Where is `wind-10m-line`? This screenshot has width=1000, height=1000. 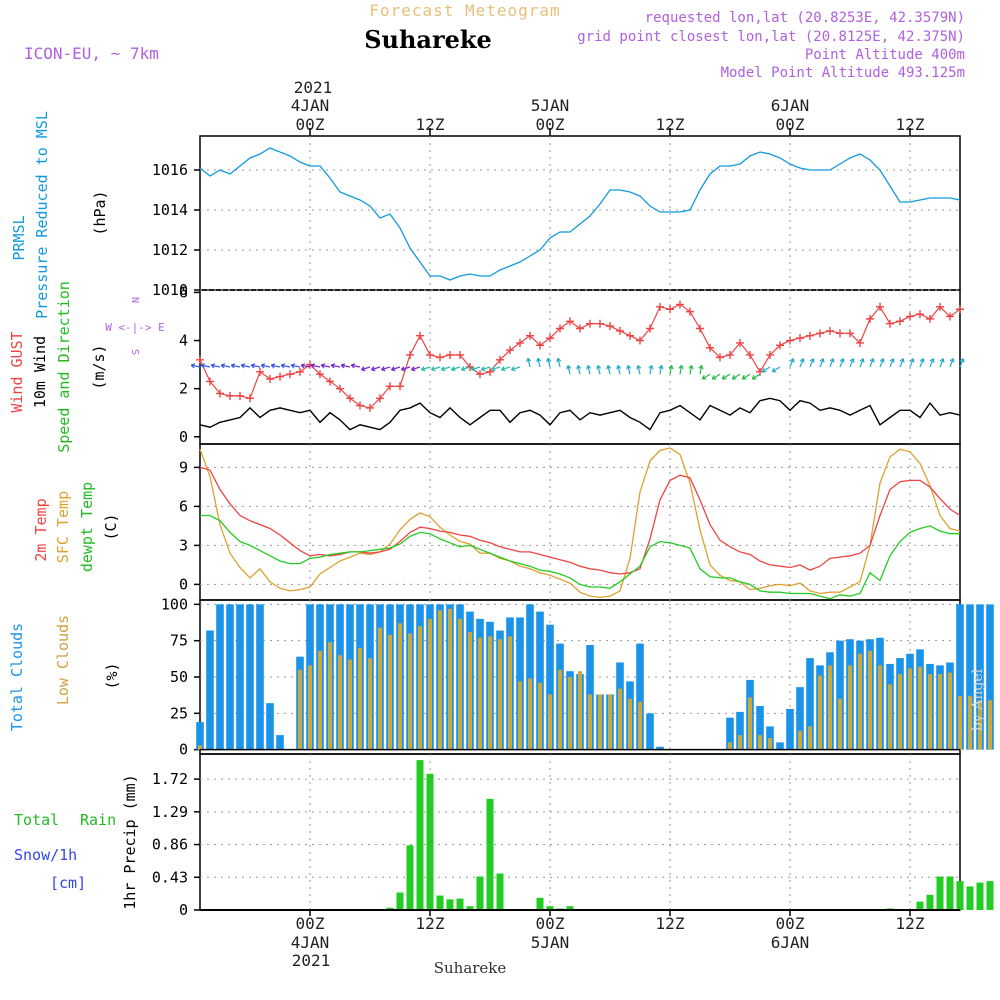 wind-10m-line is located at coordinates (580, 414).